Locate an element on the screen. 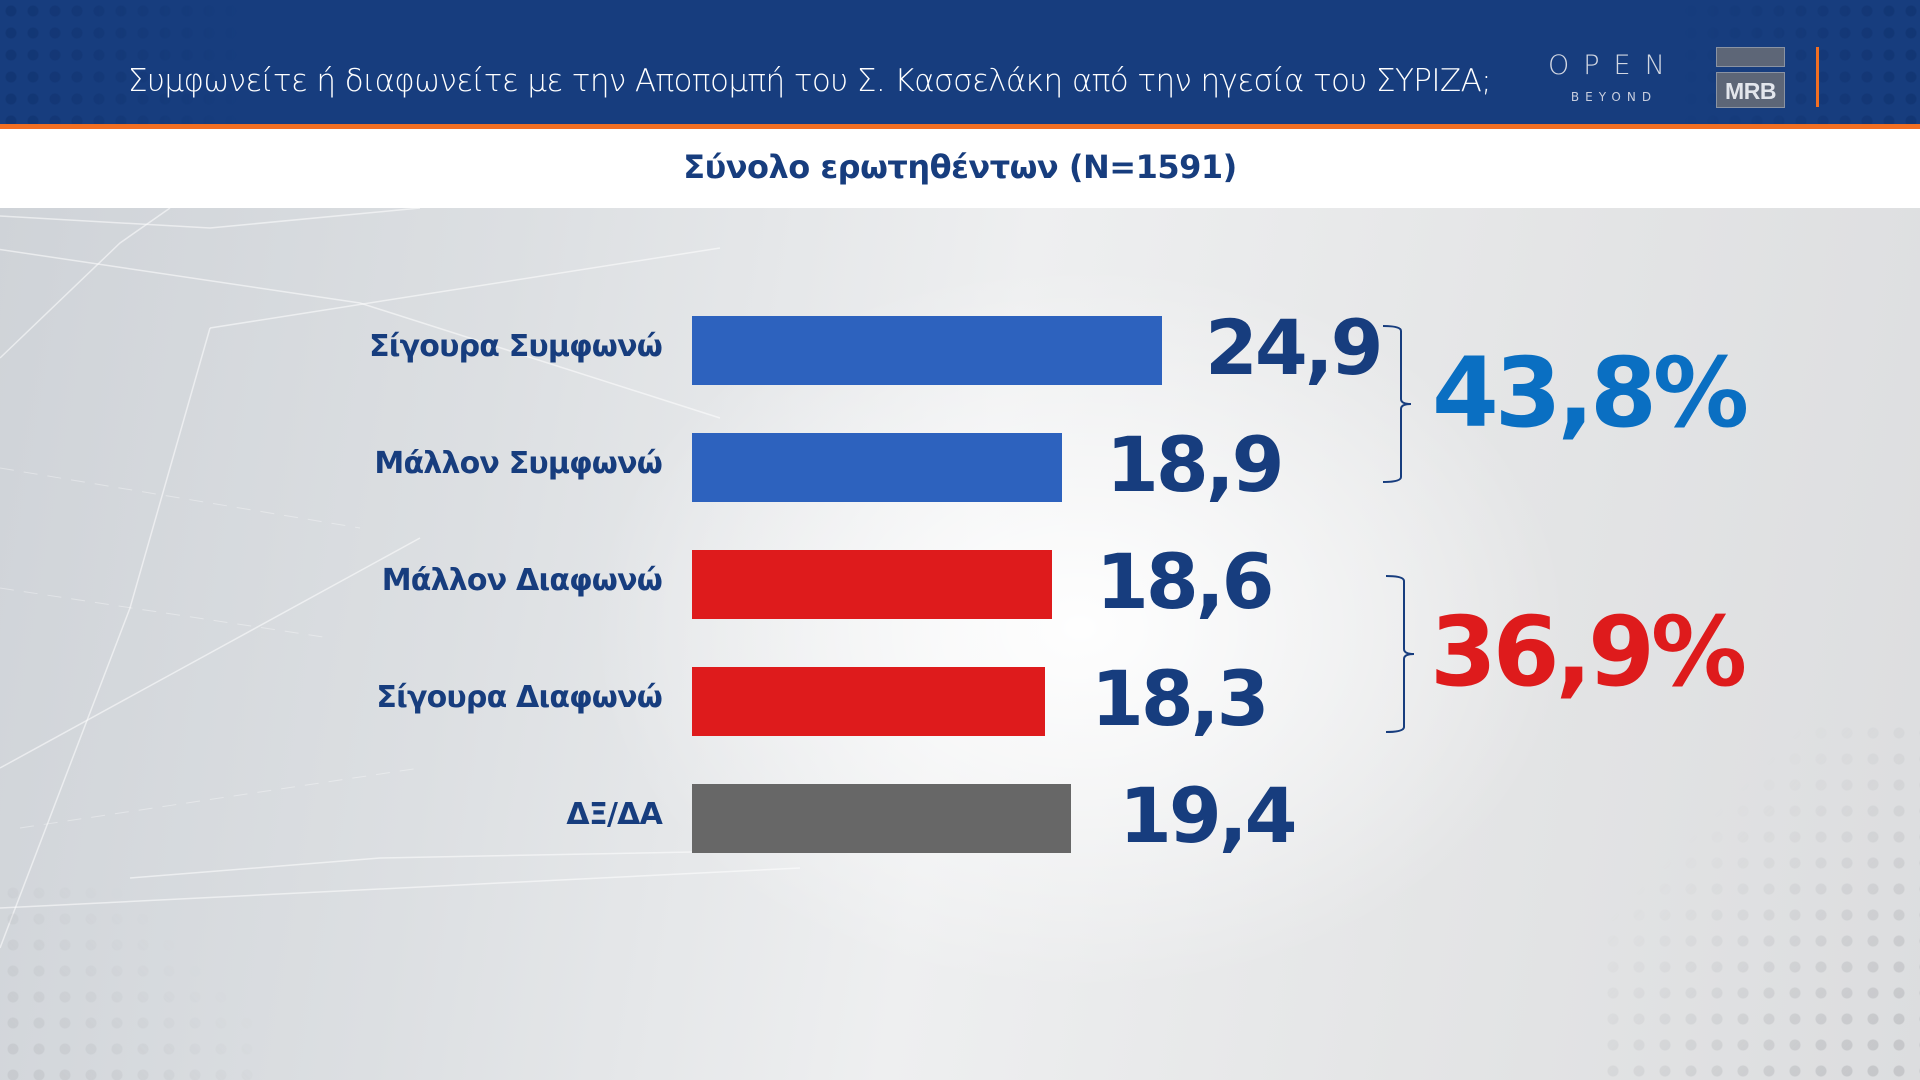  chart-row: Μάλλον Διαφωνώ 18,6 is located at coordinates (960, 582).